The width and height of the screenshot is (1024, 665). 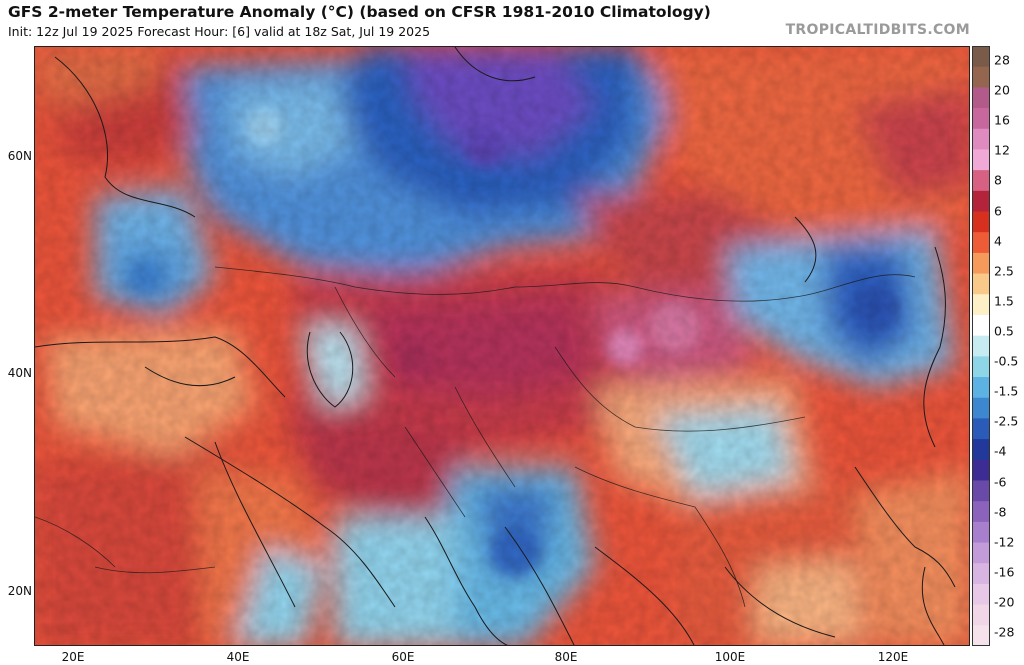 I want to click on colorbar-label: -28, so click(x=1004, y=632).